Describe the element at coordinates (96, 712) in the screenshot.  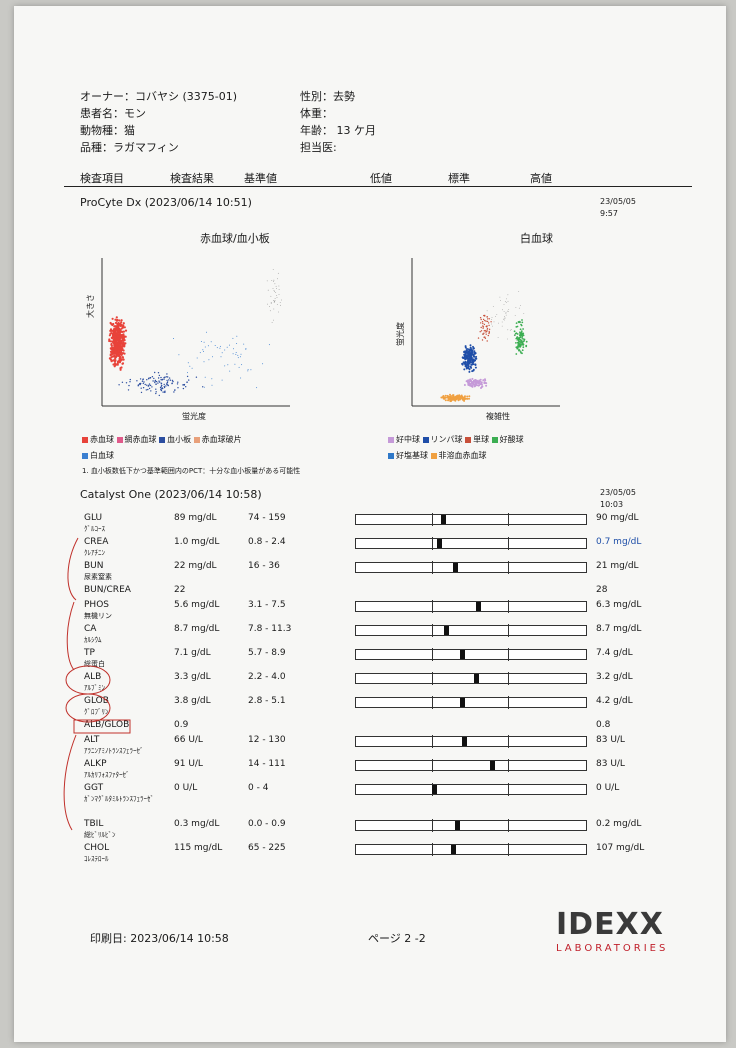
I see `test-name: ｸﾞﾛﾌﾞﾘﾝ` at that location.